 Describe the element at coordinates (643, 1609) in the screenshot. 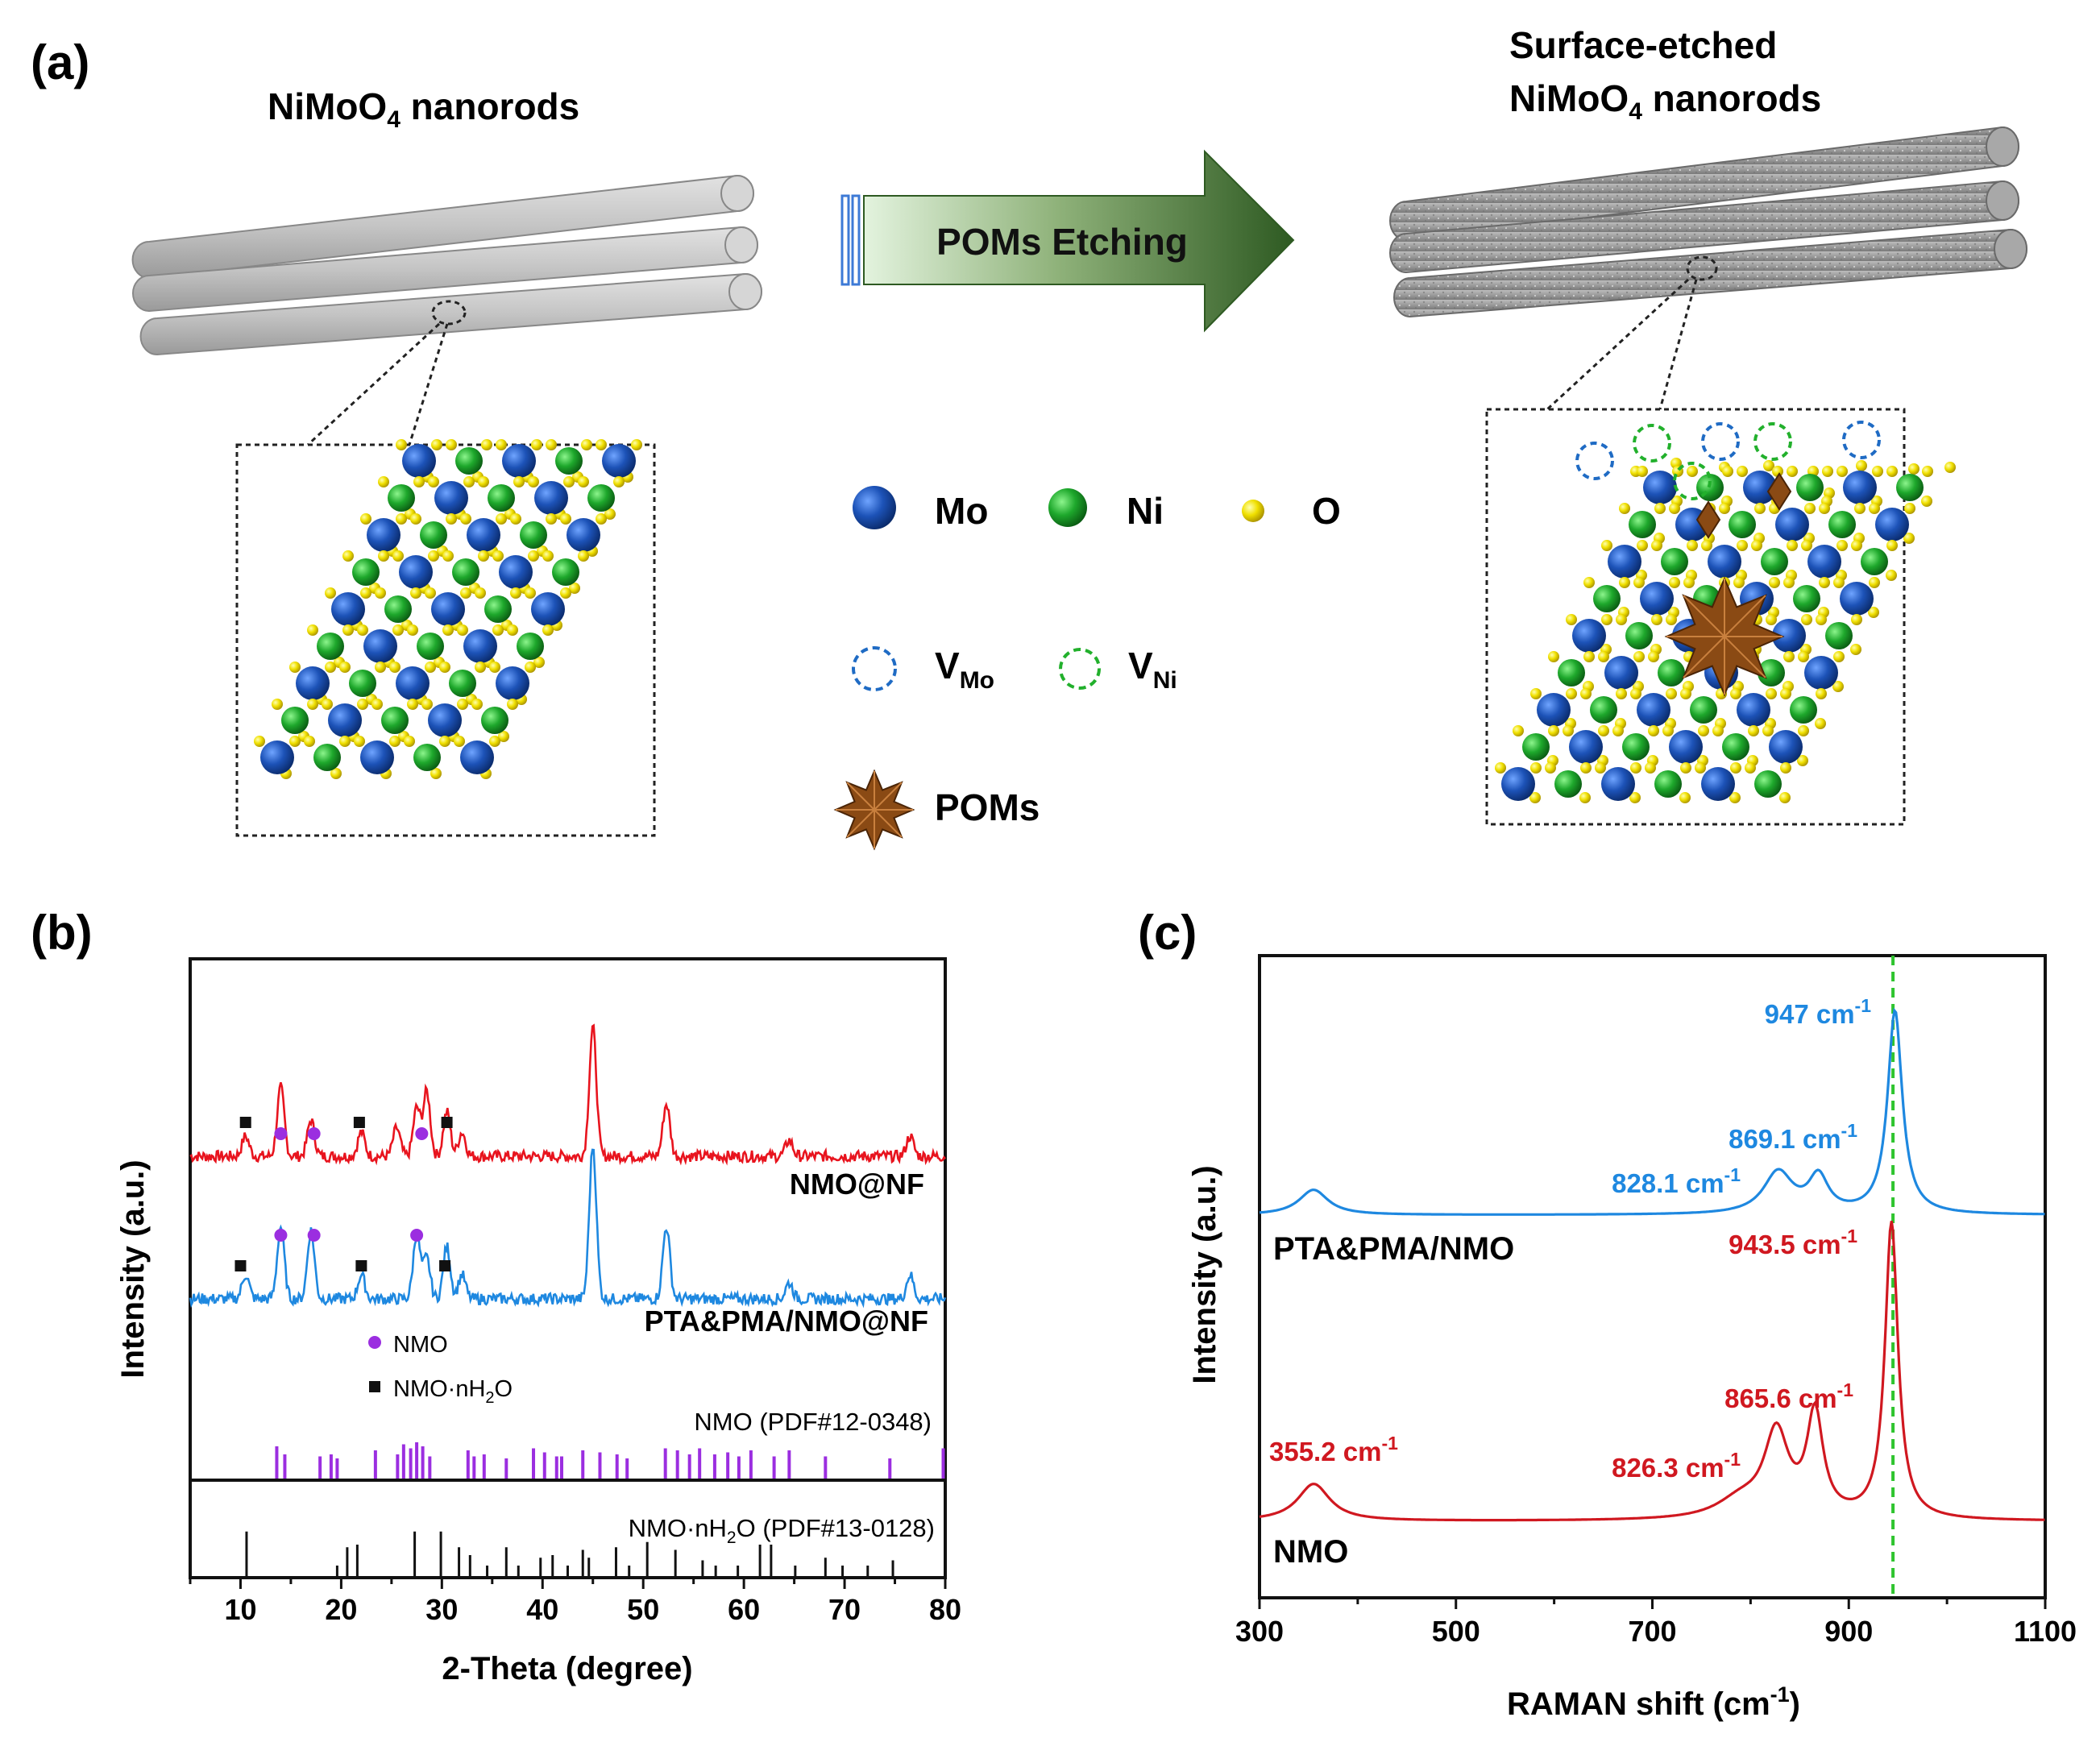

I see `xrd-x-tick-label: 50` at that location.